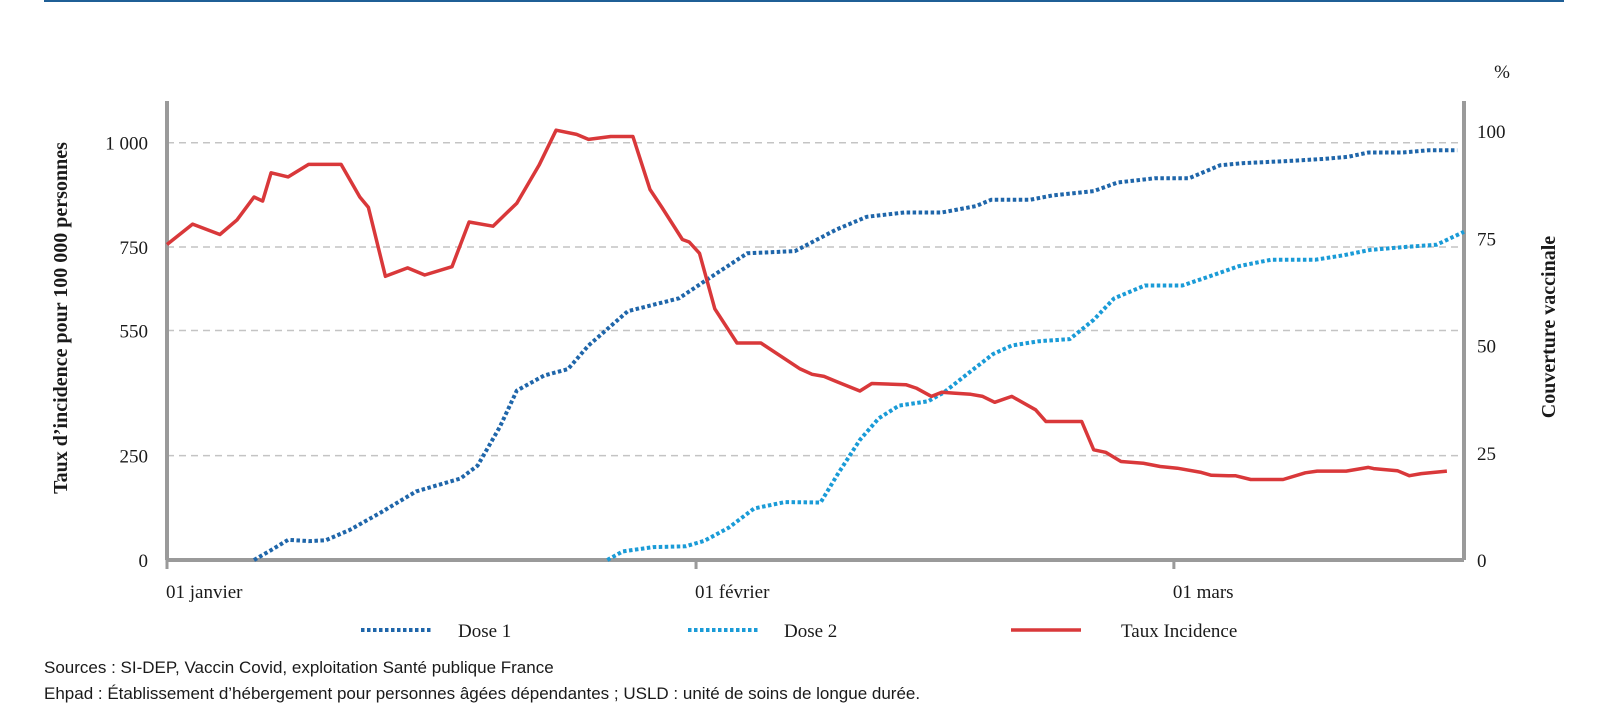 The width and height of the screenshot is (1618, 722). I want to click on x-tick-label-2: 01 mars, so click(1203, 592).